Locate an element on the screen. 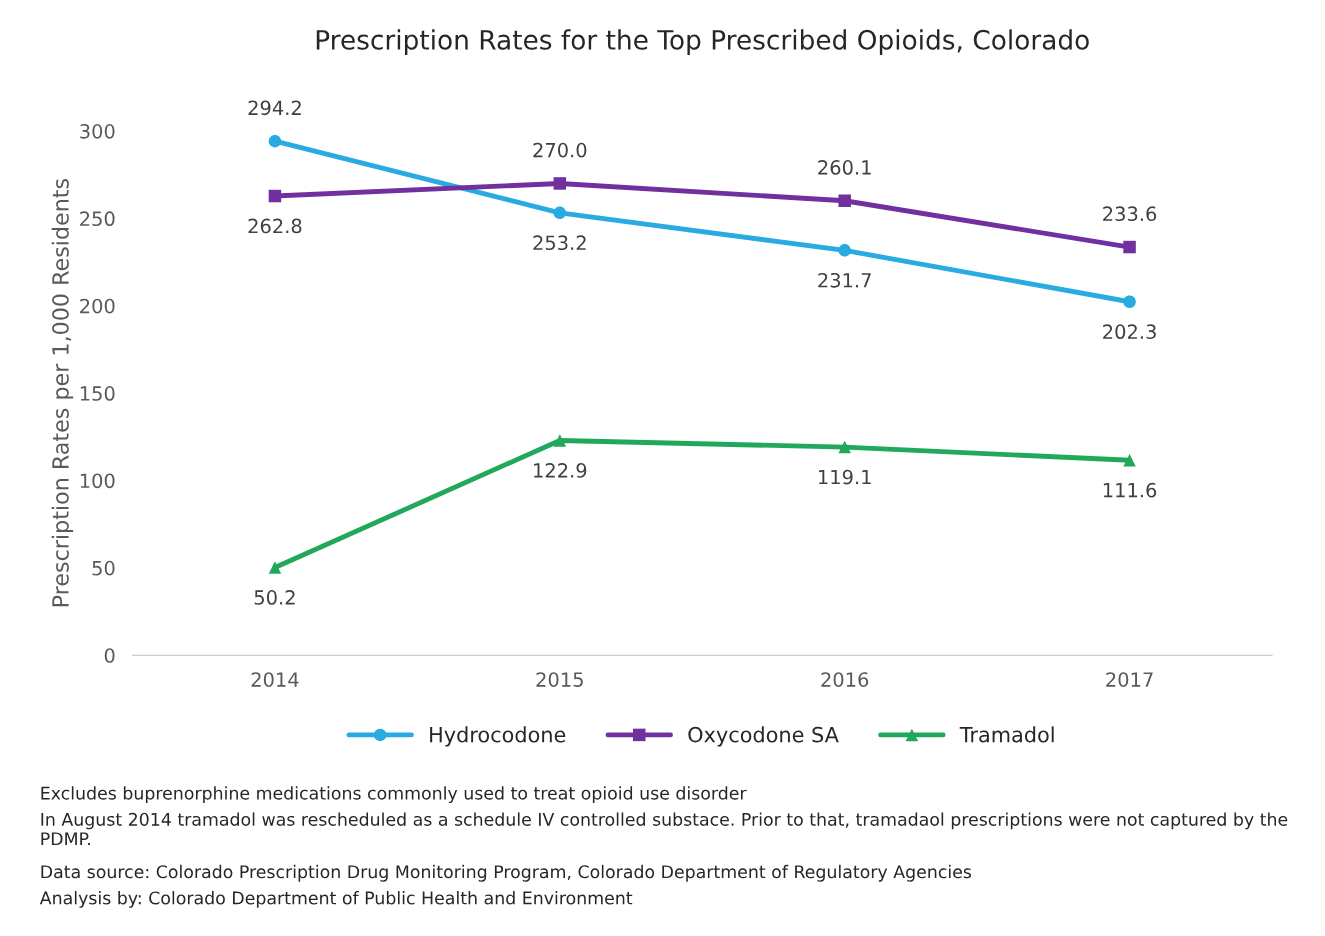 Image resolution: width=1325 pixels, height=936 pixels. x-tick-label: 2014 is located at coordinates (275, 679).